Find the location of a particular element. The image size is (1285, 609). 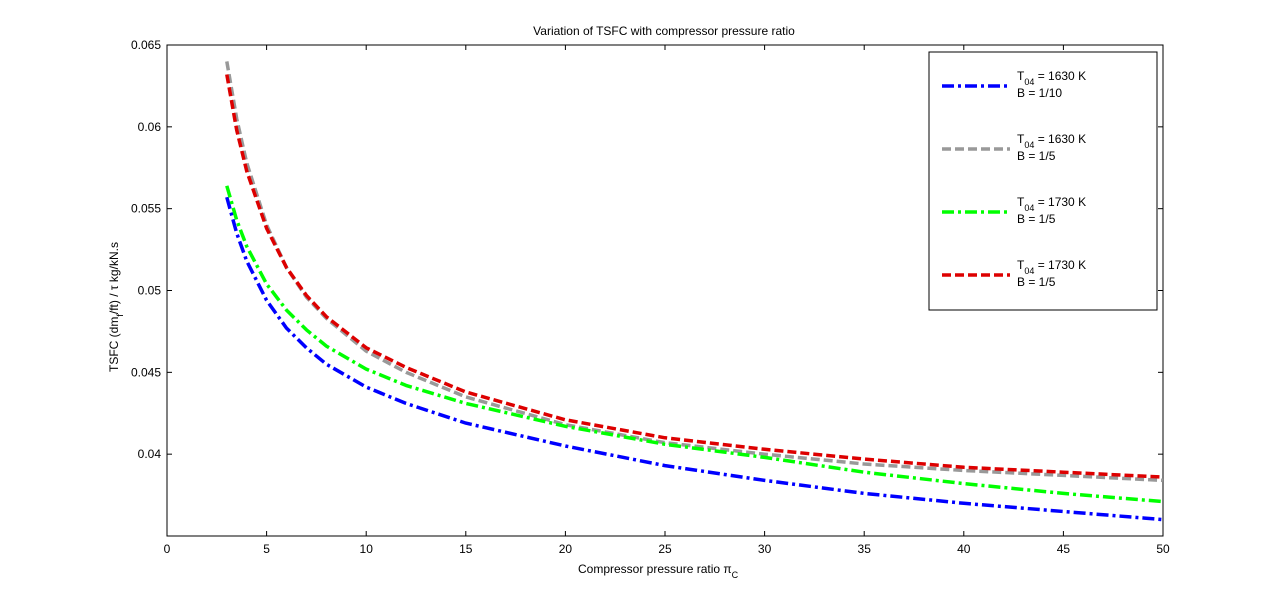

legend-label-temp-2: T04 = 1630 K is located at coordinates (1051, 141).